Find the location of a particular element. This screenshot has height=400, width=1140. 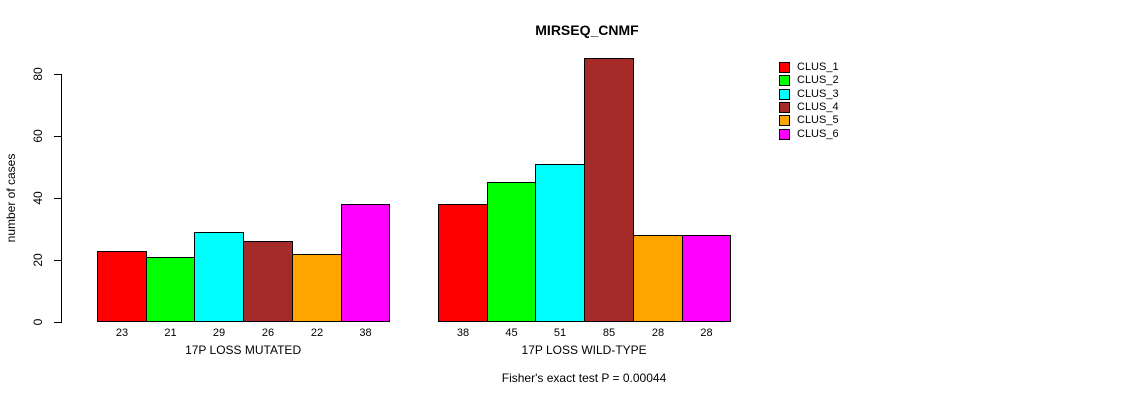

y-tick-label: 60 is located at coordinates (38, 136).